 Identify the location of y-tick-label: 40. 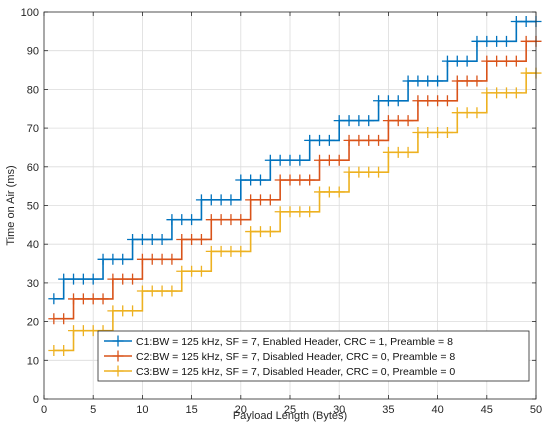
(33, 245).